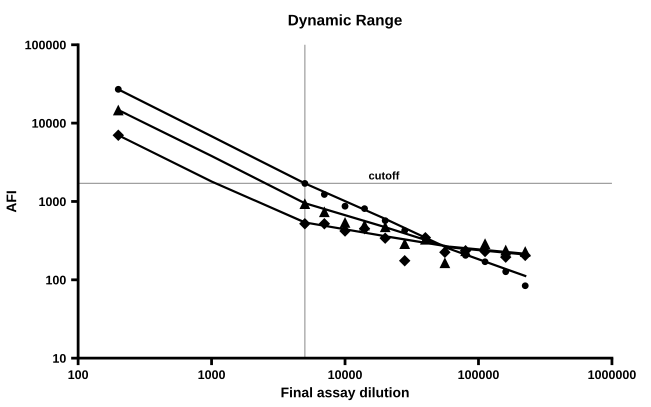 The image size is (651, 407). Describe the element at coordinates (45, 45) in the screenshot. I see `y-tick-label: 100000` at that location.